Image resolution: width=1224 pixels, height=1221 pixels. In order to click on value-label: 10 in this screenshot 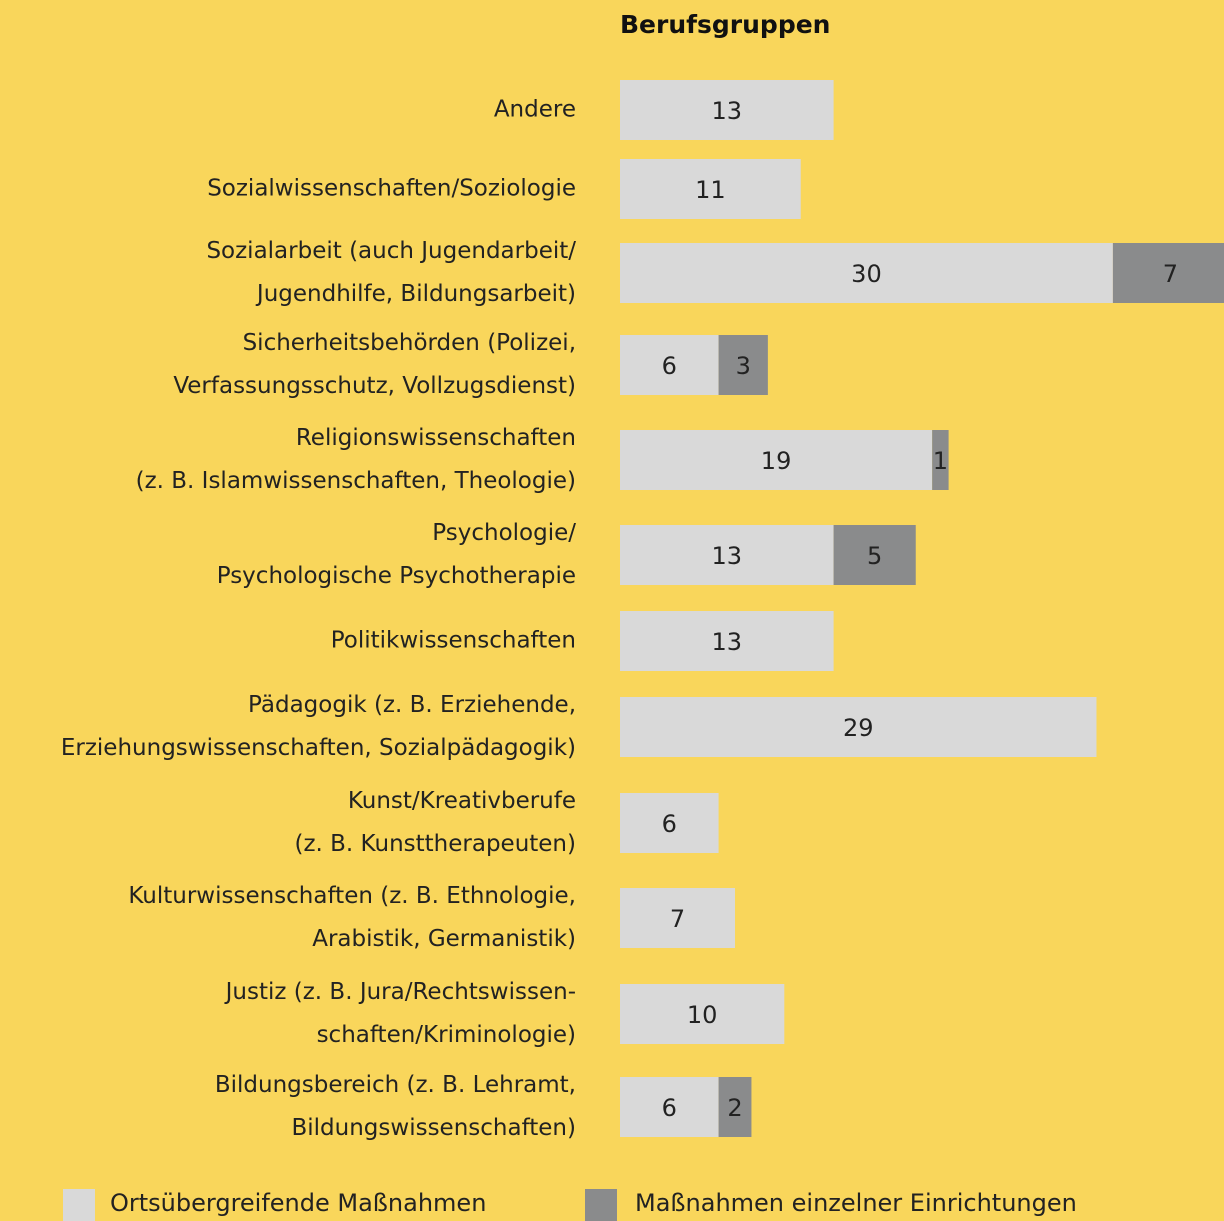, I will do `click(702, 1015)`.